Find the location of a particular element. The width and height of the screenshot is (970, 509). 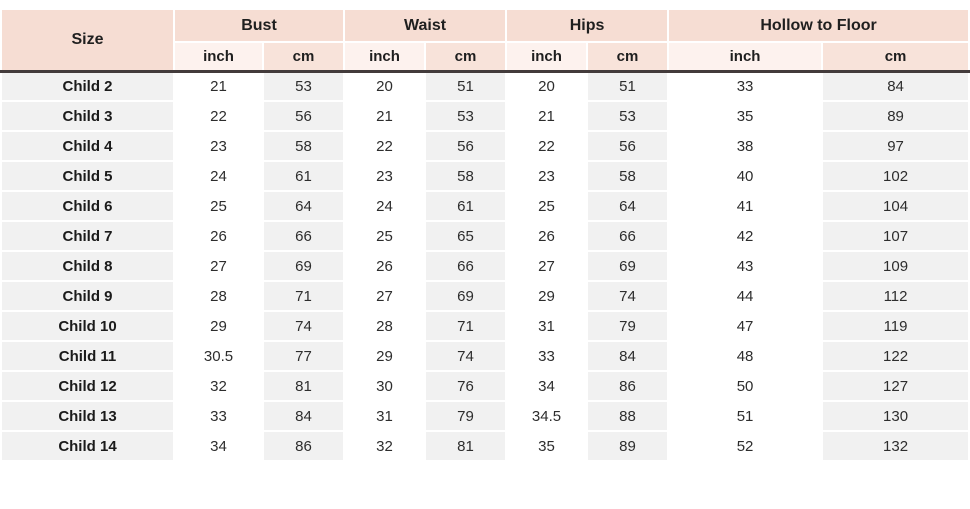

table-row: Child 11 30.5 77 29 74 33 84 48 122 is located at coordinates (485, 356).